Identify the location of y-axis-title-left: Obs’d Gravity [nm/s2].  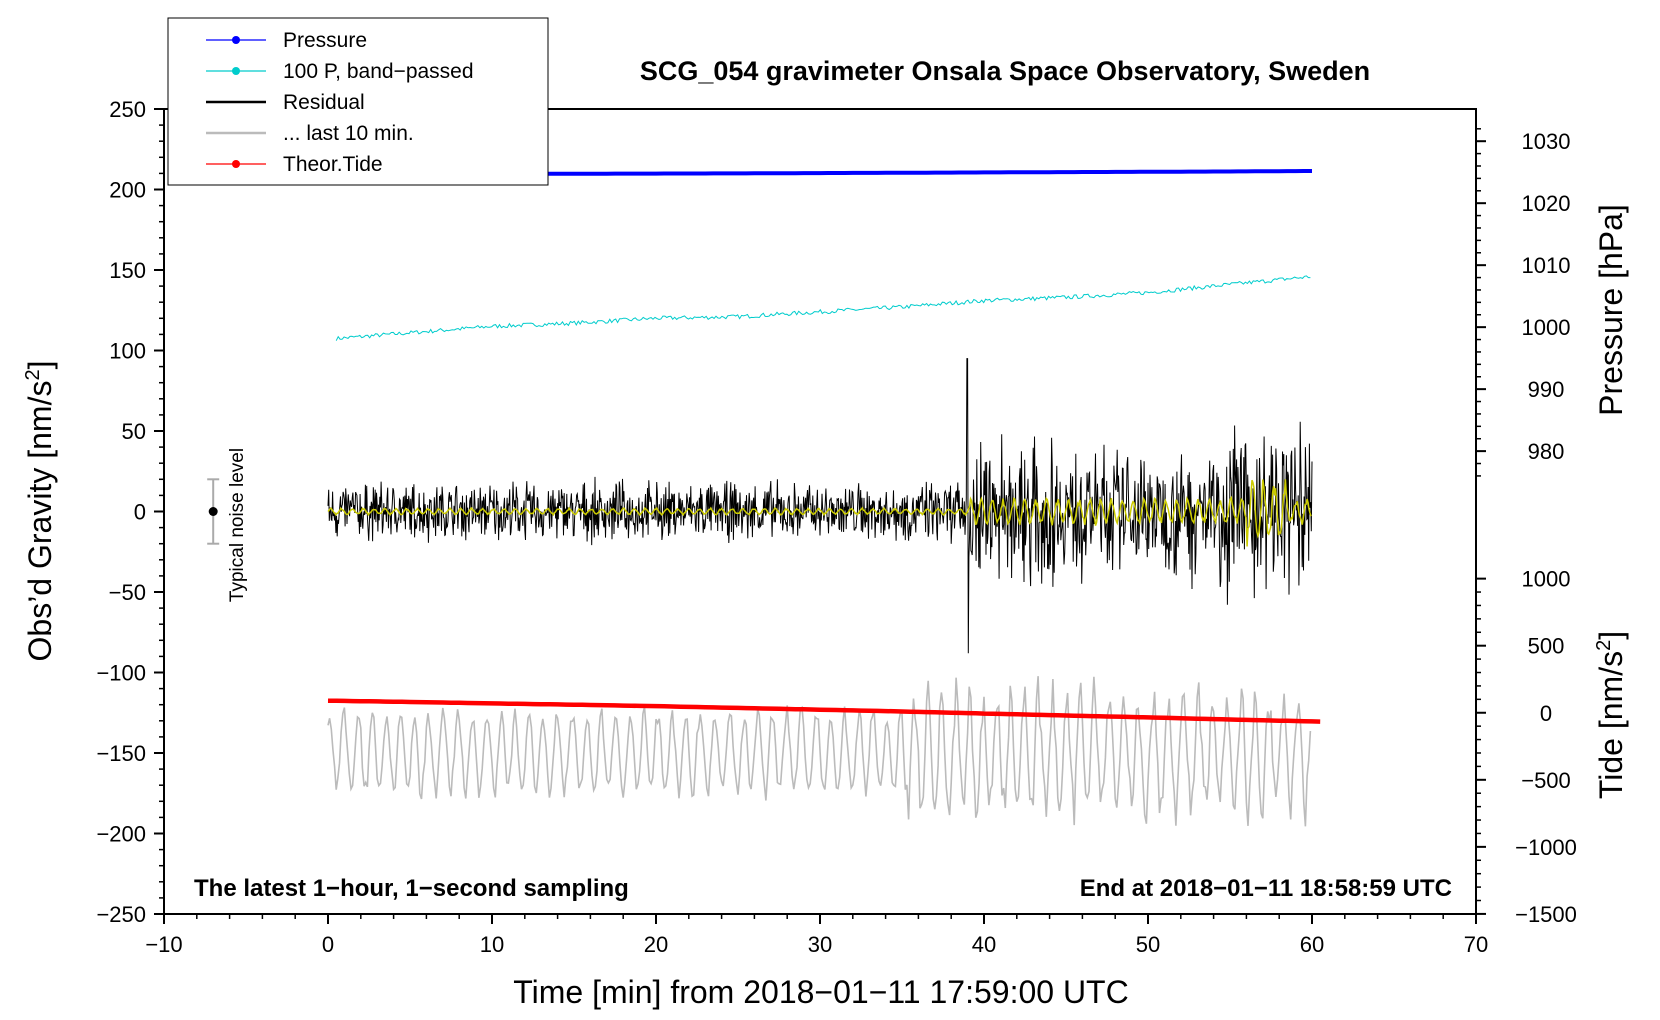
(40, 511).